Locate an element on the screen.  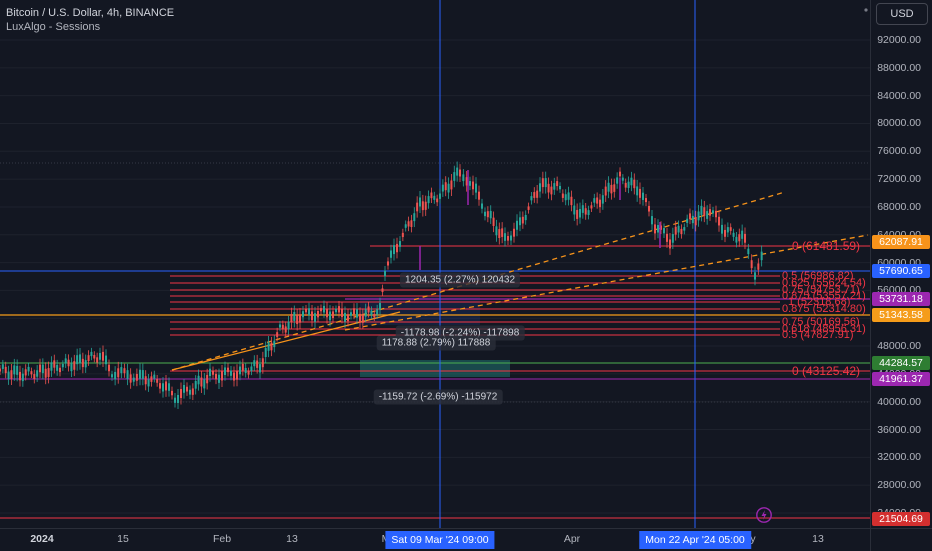
symbol-title: Bitcoin / U.S. Dollar, 4h, BINANCE is located at coordinates (90, 13).